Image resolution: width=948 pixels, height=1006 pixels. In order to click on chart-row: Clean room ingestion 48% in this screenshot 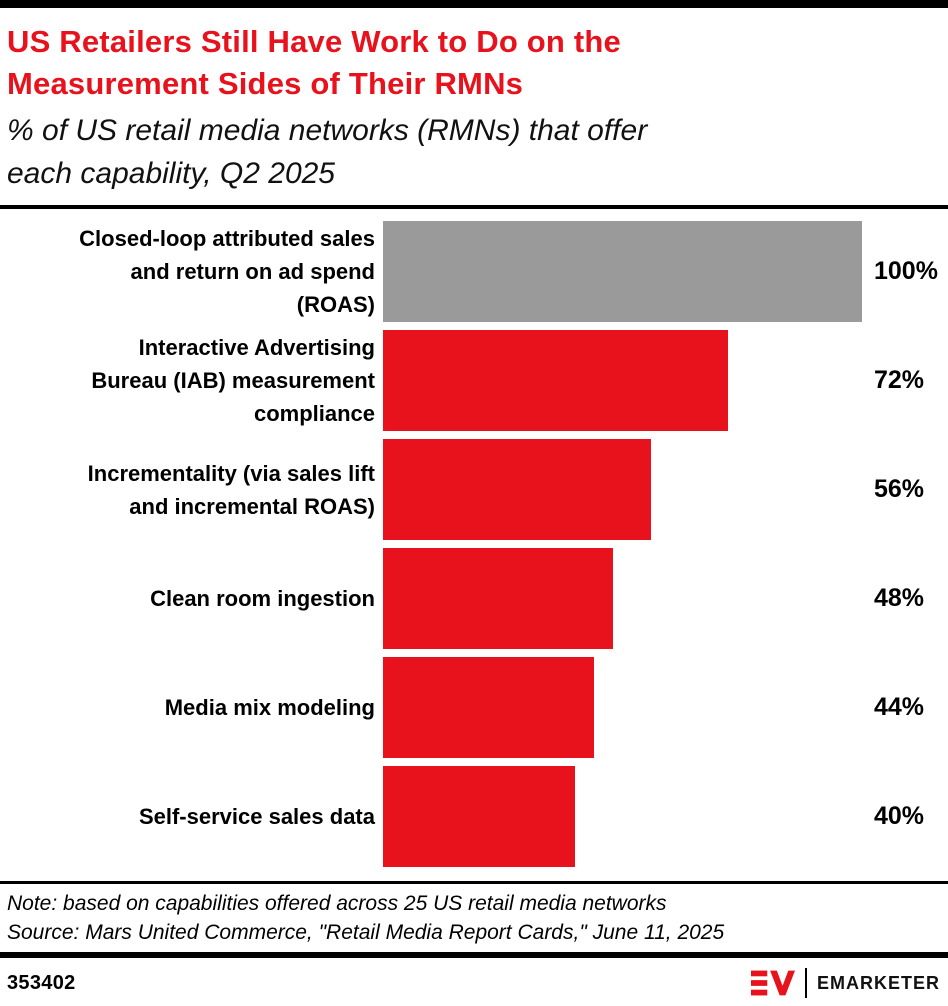, I will do `click(474, 598)`.